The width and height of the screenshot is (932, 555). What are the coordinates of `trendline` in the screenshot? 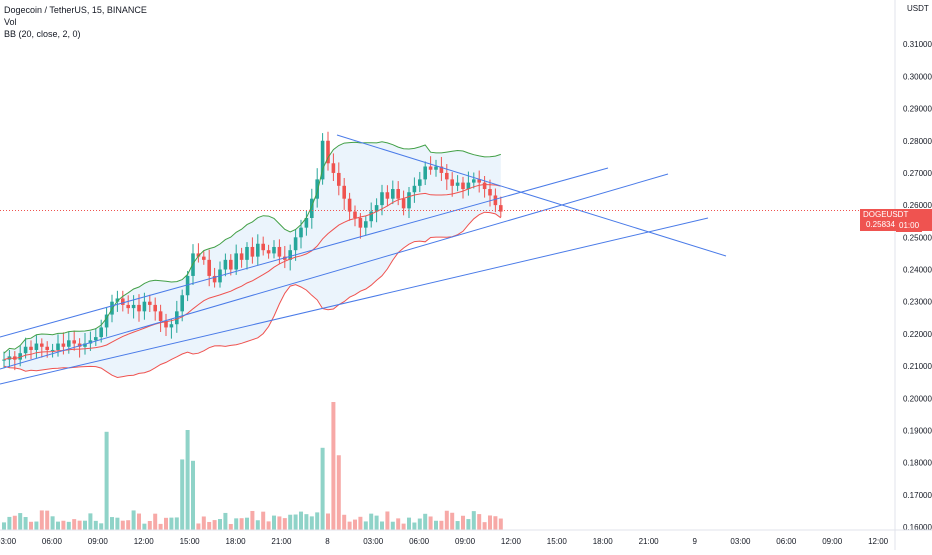 It's located at (531, 195).